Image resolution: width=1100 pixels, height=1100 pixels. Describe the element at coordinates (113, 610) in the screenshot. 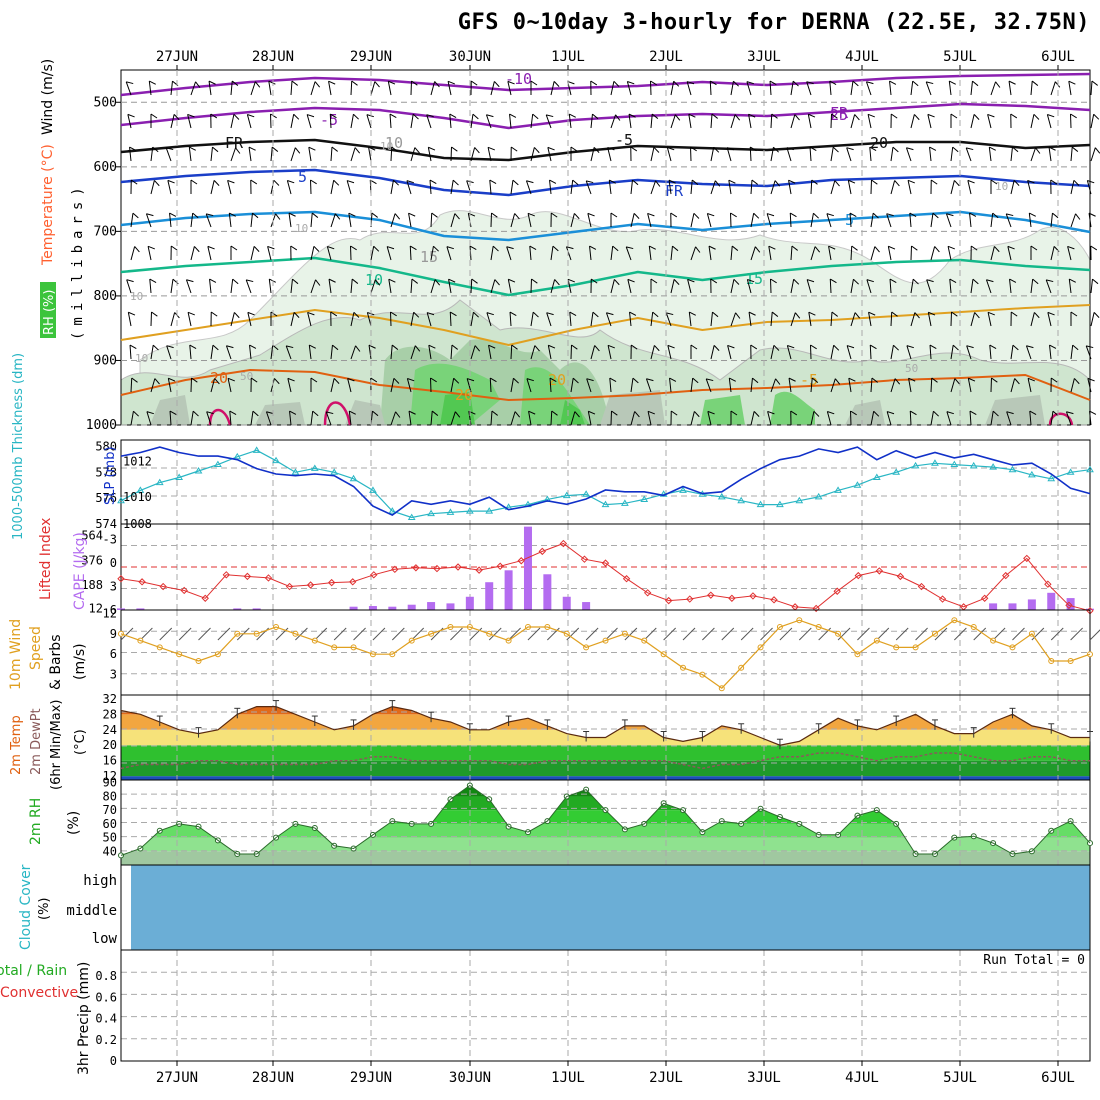

I see `y-tick-label: 6` at that location.